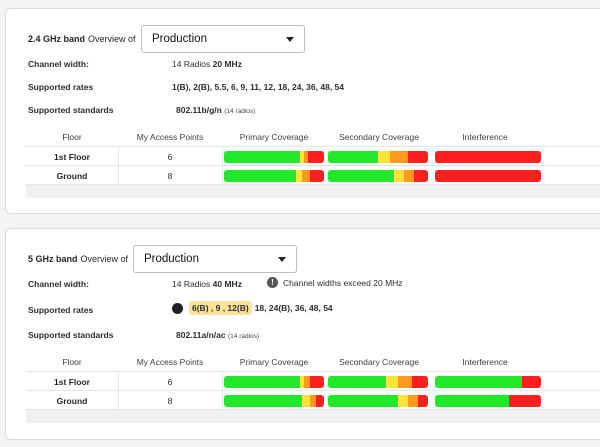 The image size is (600, 447). What do you see at coordinates (227, 64) in the screenshot?
I see `channel-width: 20 MHz` at bounding box center [227, 64].